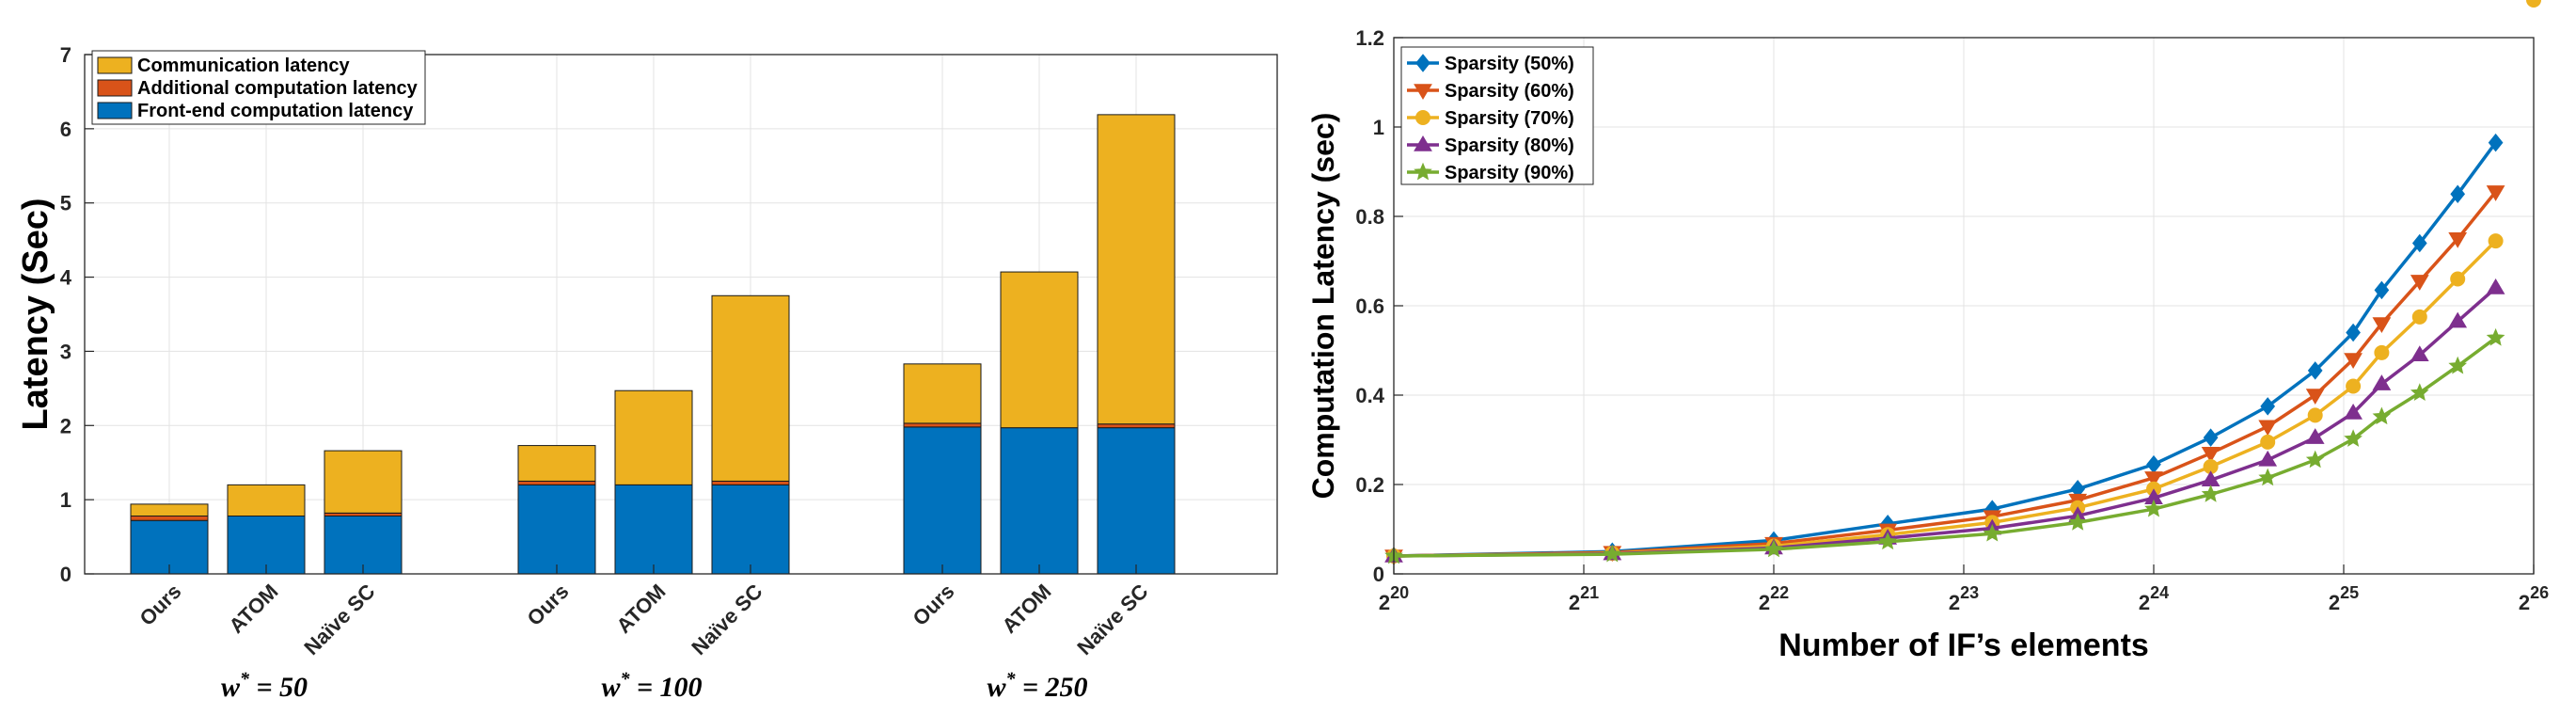 Image resolution: width=2576 pixels, height=715 pixels. I want to click on legend-label: Sparsity (70%), so click(1509, 118).